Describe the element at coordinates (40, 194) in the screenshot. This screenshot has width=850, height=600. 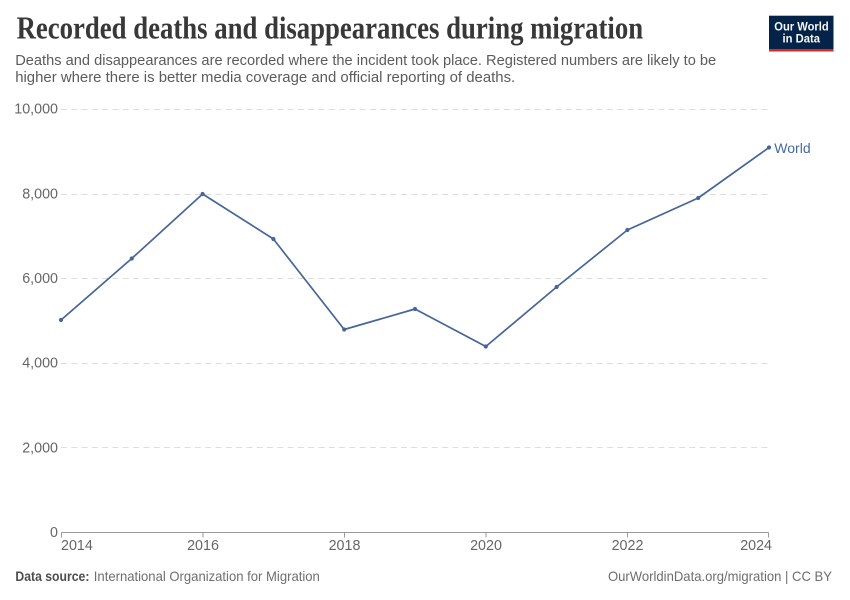
I see `svg-text: 8,000` at that location.